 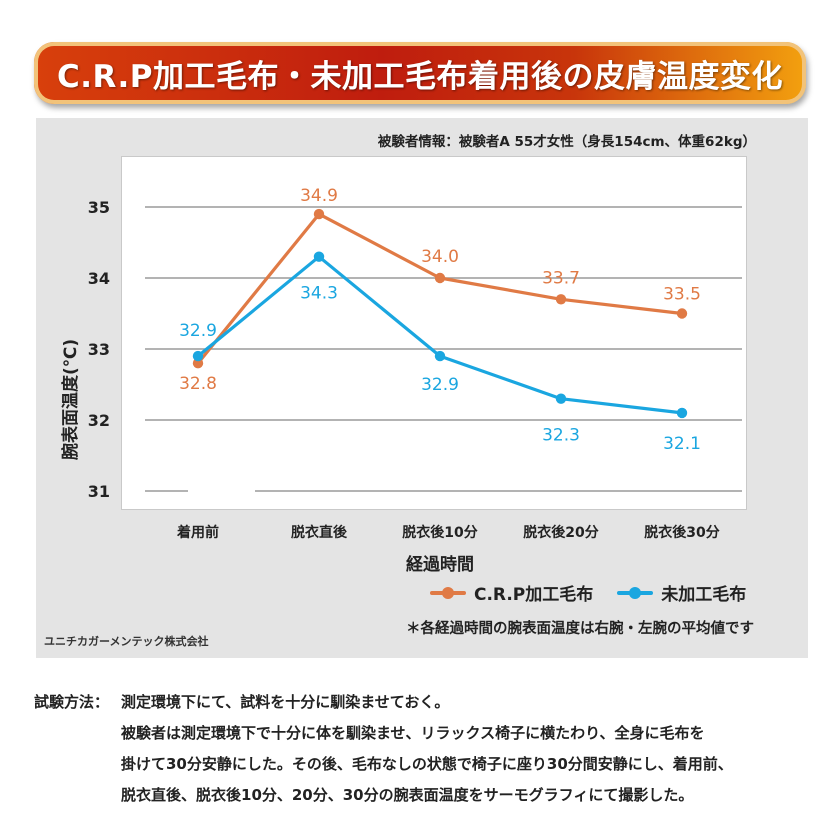 I want to click on legend-swatch-crp, so click(x=448, y=592).